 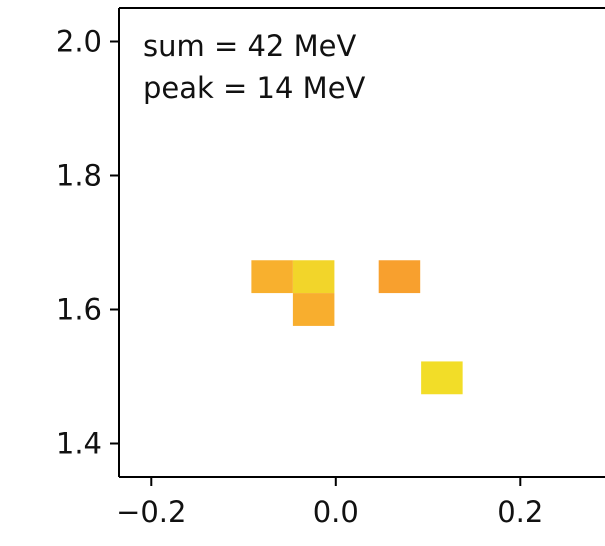 What do you see at coordinates (249, 46) in the screenshot?
I see `annotation-sum: sum = 42 MeV` at bounding box center [249, 46].